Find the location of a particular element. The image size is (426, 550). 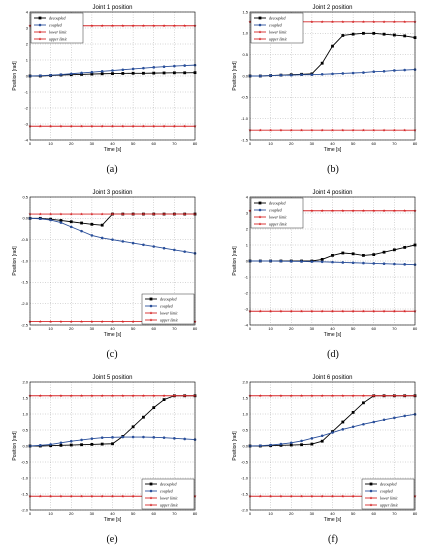

x-tick-label: 40 is located at coordinates (112, 143).